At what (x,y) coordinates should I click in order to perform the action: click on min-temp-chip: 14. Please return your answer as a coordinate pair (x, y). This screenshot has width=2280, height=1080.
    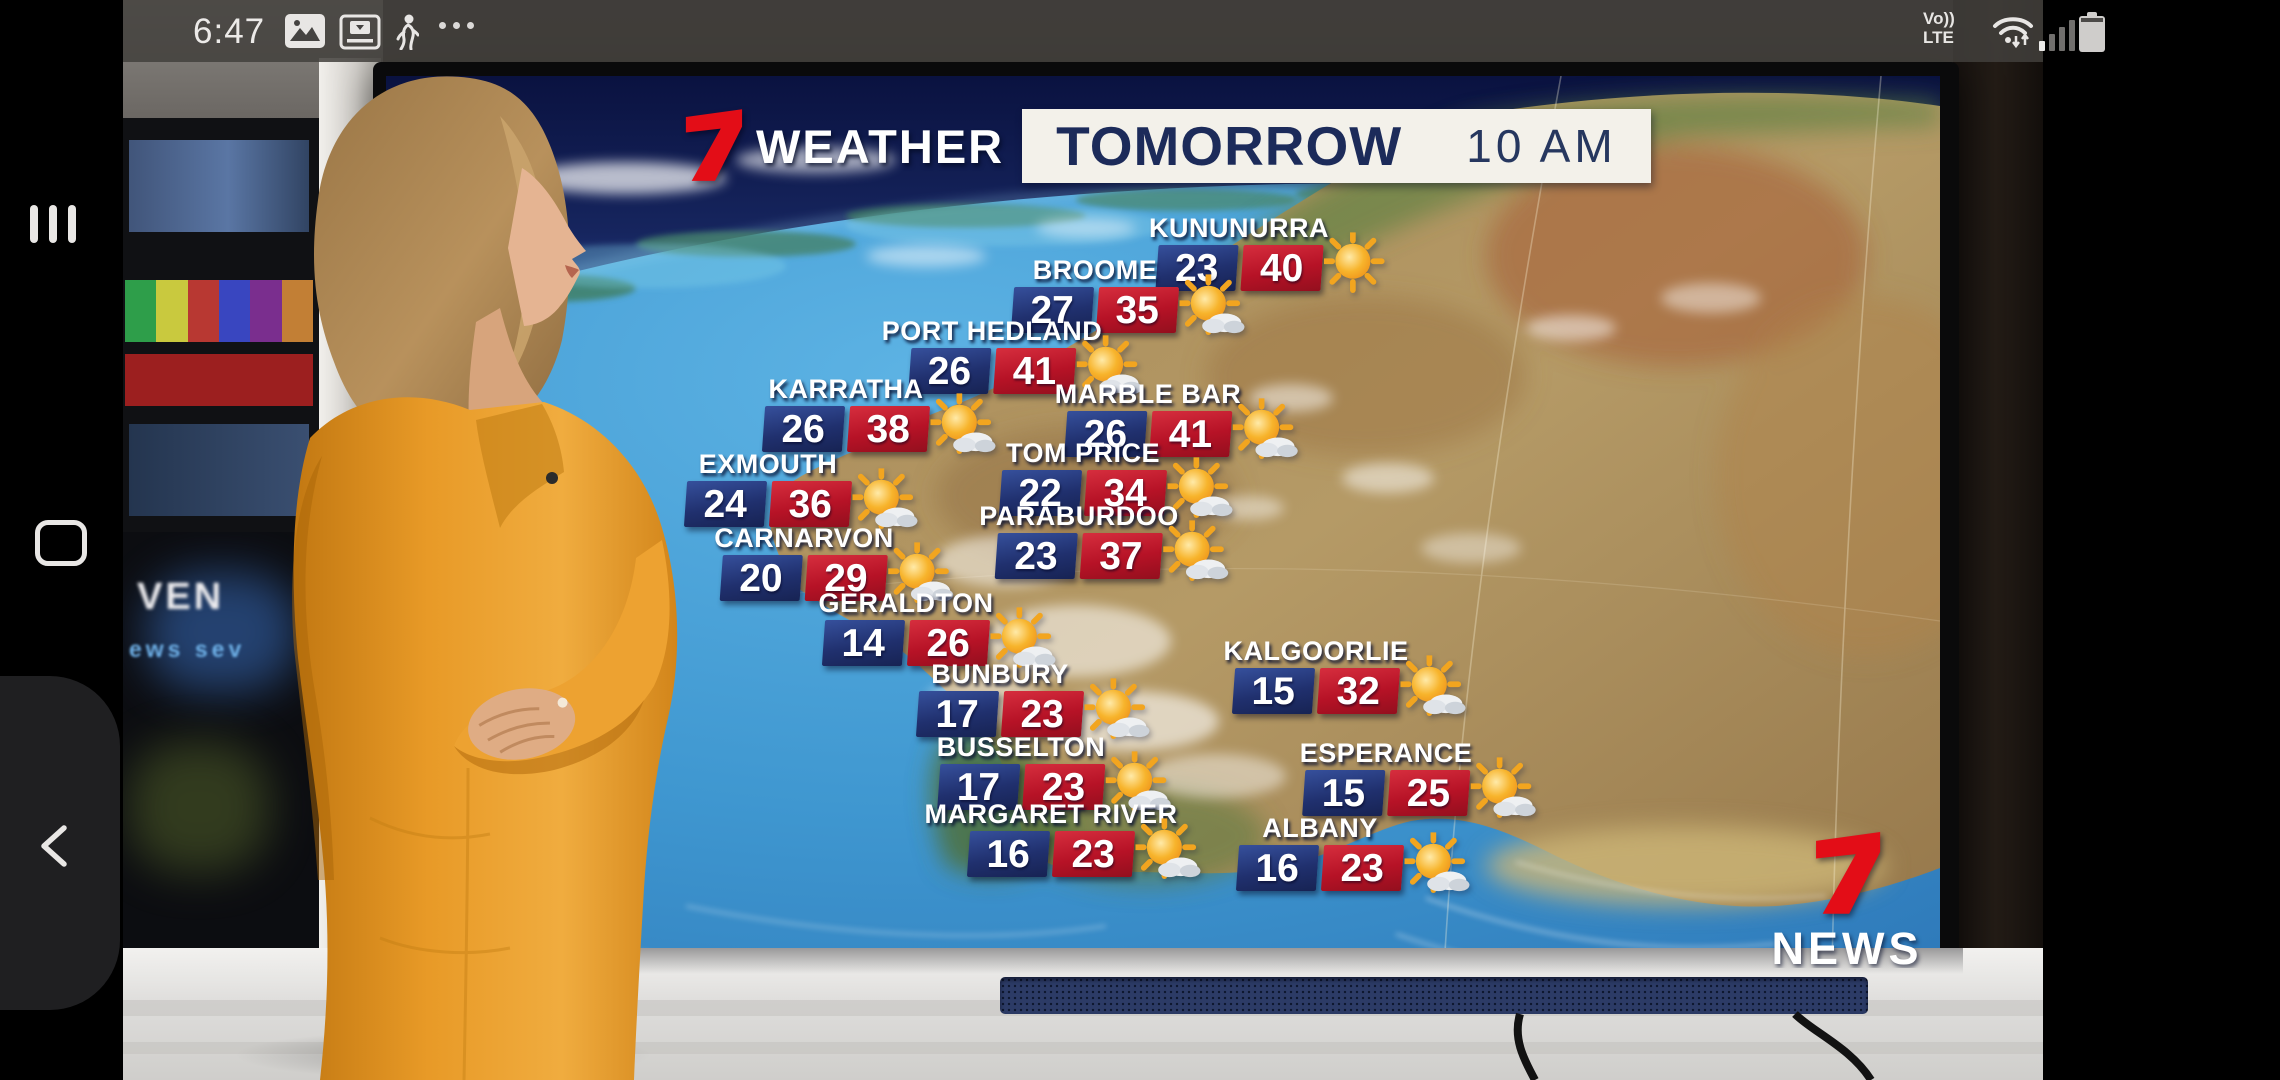
    Looking at the image, I should click on (863, 643).